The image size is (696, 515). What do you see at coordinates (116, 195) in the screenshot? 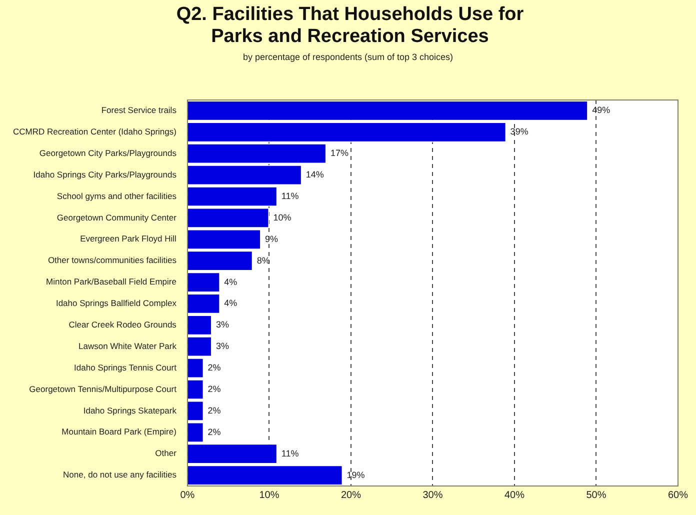
I see `y-tick-label: School gyms and other facilities` at bounding box center [116, 195].